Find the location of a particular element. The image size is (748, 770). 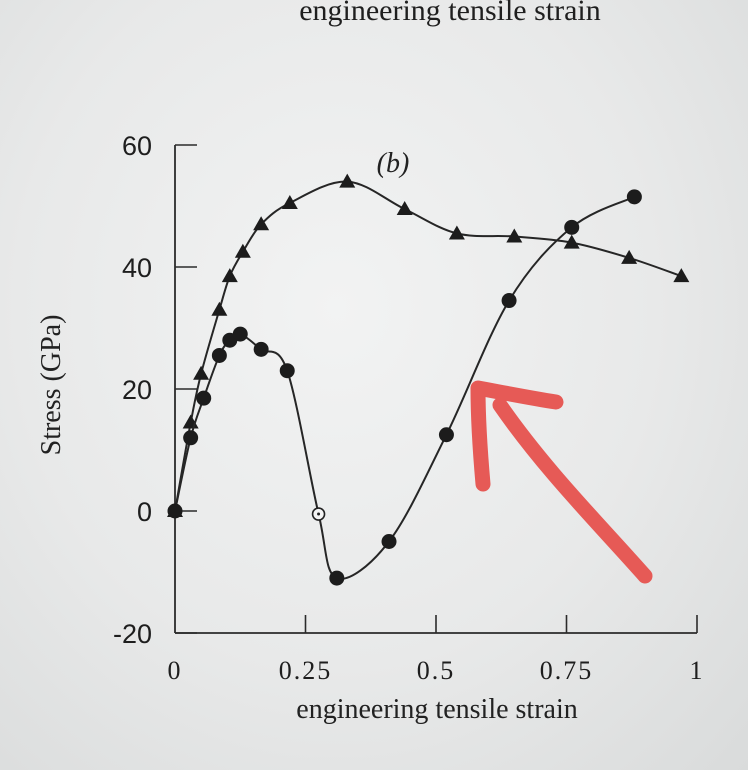

x-tick-label: 0.25 is located at coordinates (306, 670).